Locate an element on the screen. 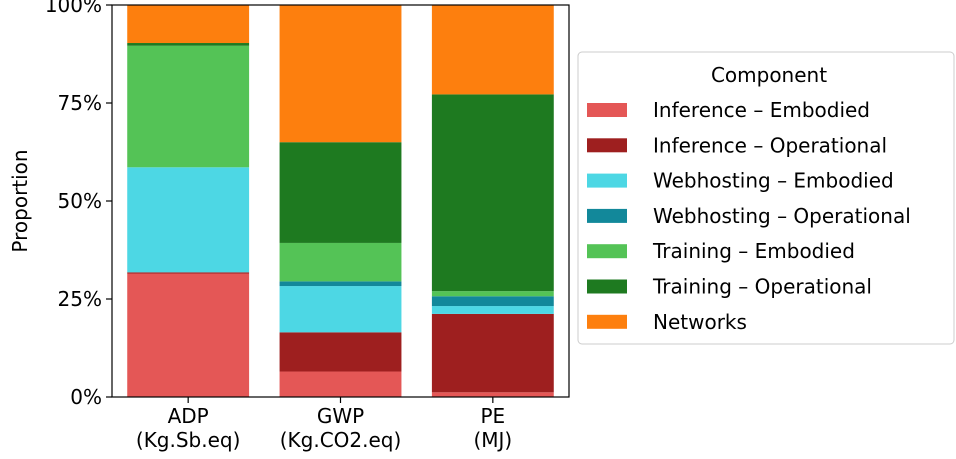 This screenshot has width=956, height=459. legend-label: Inference – Operational is located at coordinates (770, 145).